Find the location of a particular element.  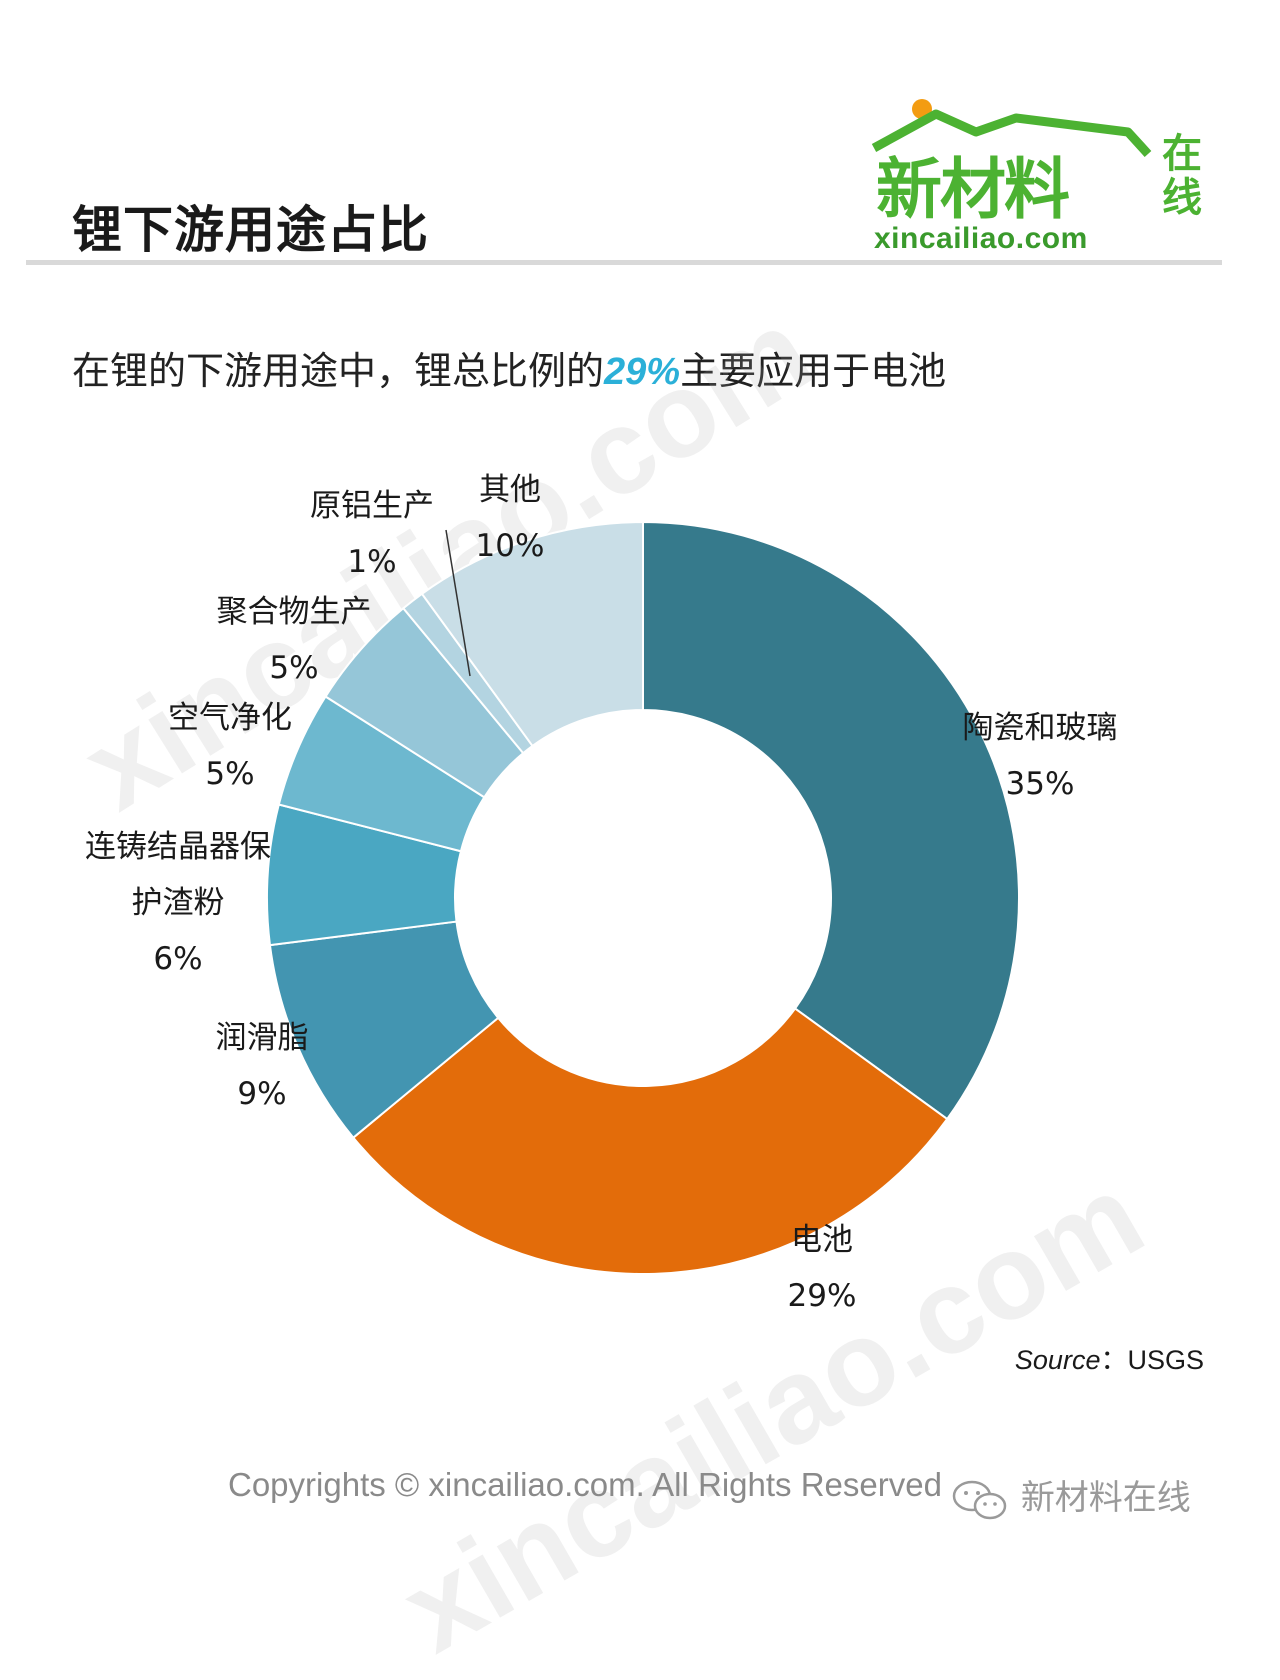

slice-value-label-5: 5% is located at coordinates (293, 668).